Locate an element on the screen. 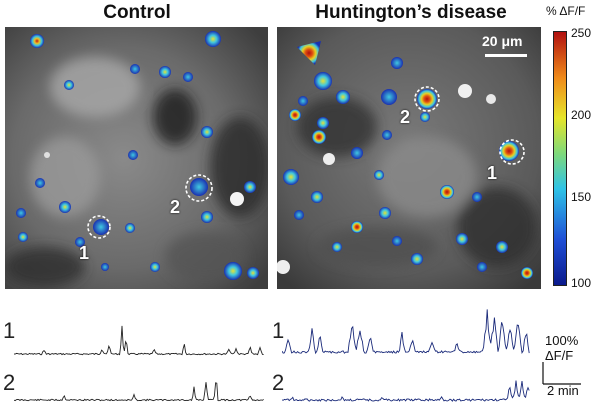 The width and height of the screenshot is (600, 406). trace-scale-bar is located at coordinates (561, 373).